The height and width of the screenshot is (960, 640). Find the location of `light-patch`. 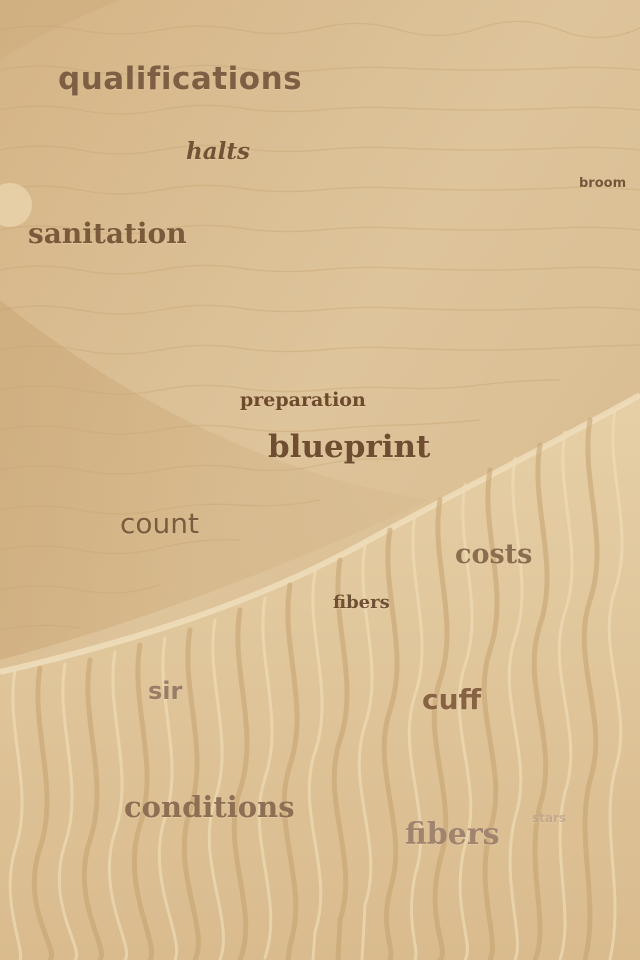

light-patch is located at coordinates (16, 205).